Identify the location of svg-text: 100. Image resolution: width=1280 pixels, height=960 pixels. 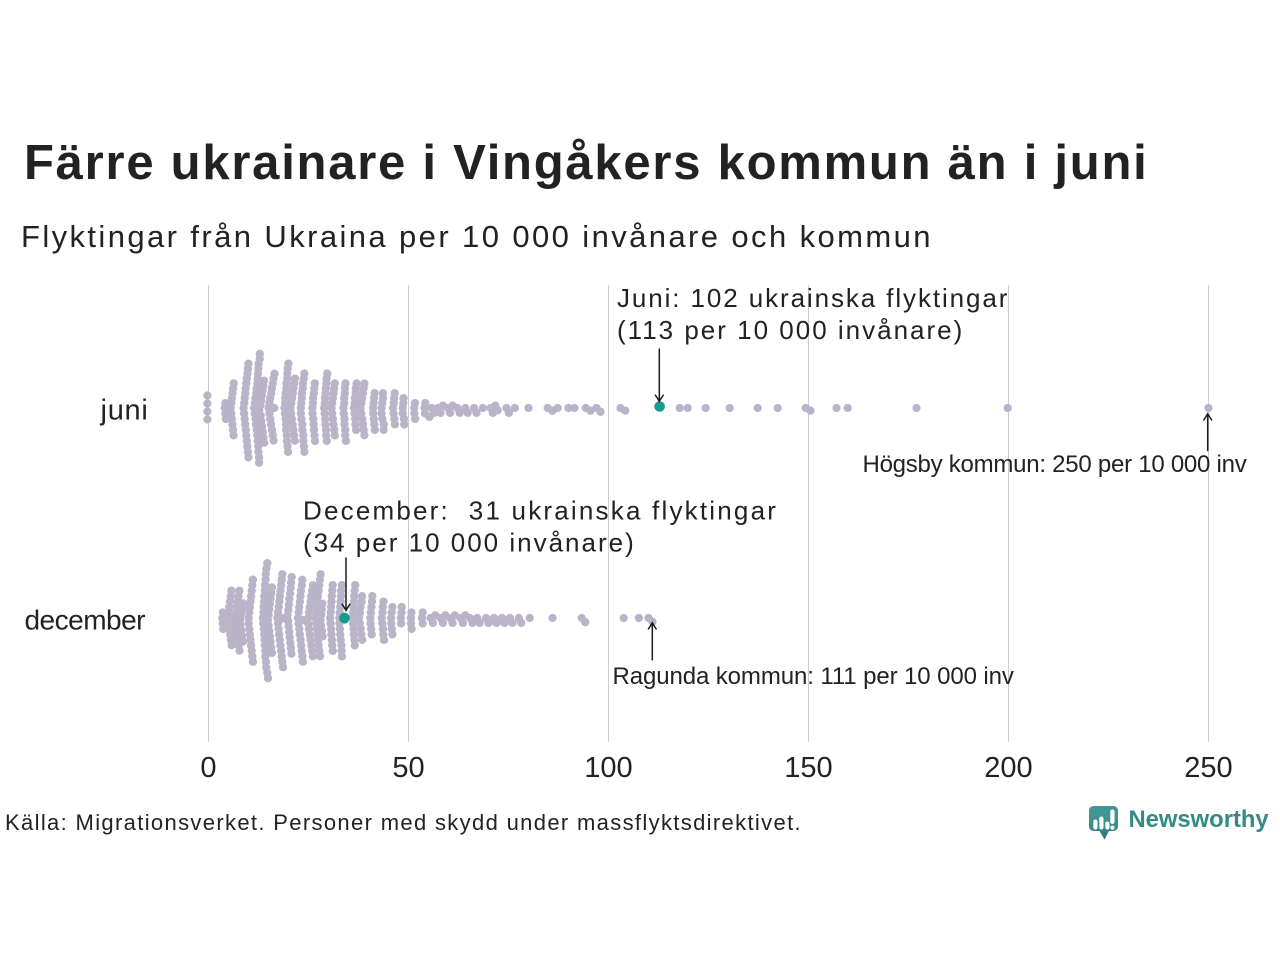
(608, 768).